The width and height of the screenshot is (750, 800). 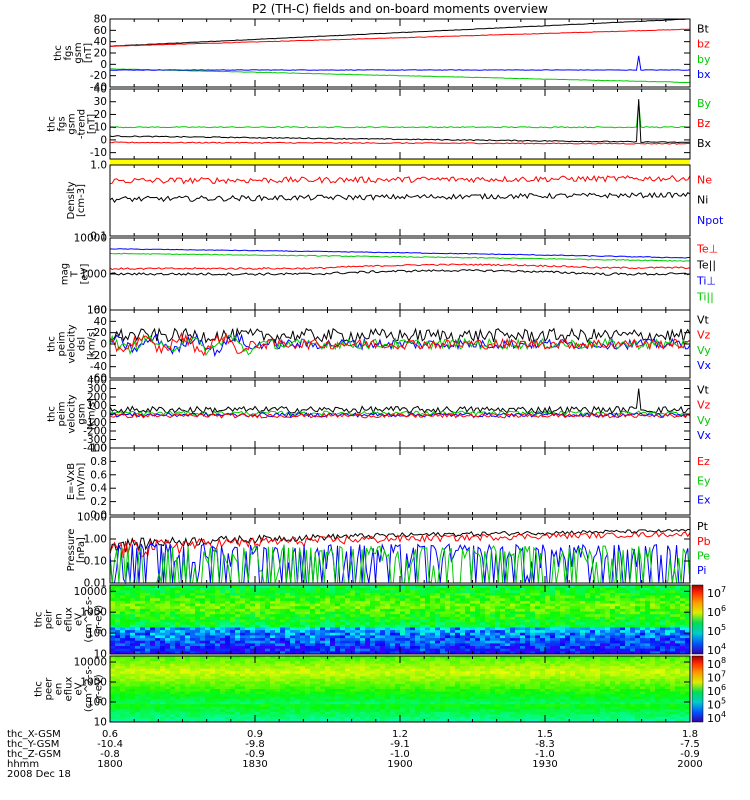 What do you see at coordinates (98, 516) in the screenshot?
I see `y-tick-label: 0.0` at bounding box center [98, 516].